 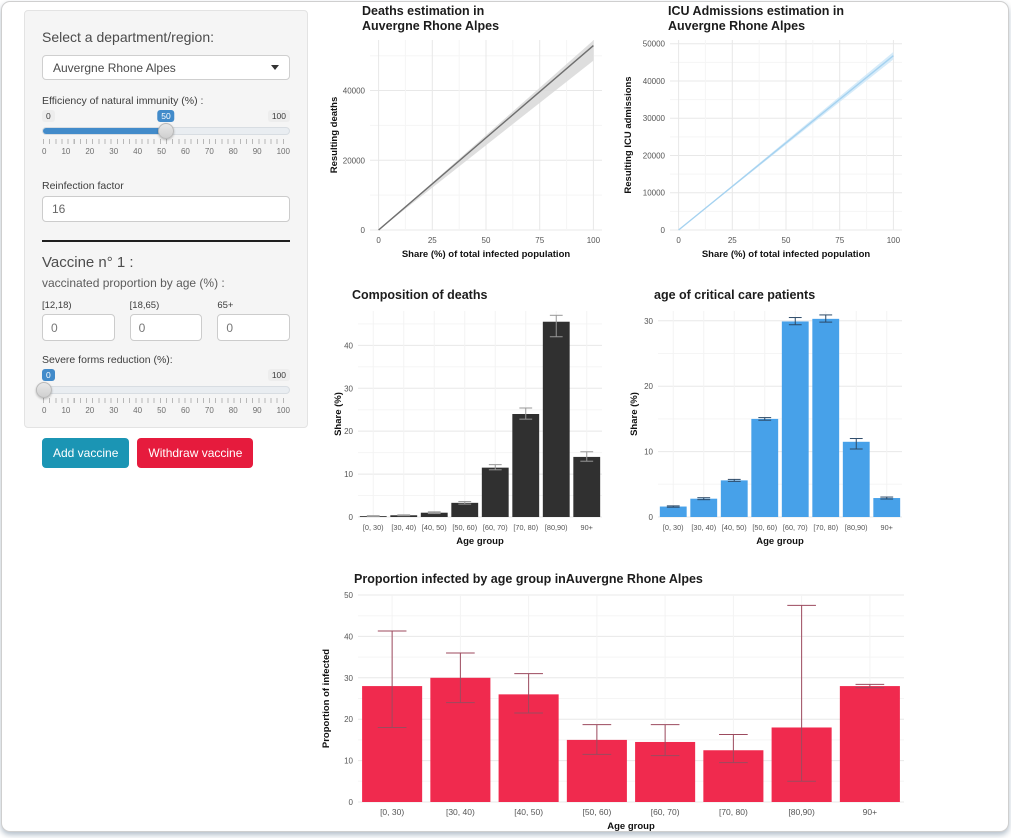 I want to click on chart-title: Deaths estimation in, so click(x=423, y=11).